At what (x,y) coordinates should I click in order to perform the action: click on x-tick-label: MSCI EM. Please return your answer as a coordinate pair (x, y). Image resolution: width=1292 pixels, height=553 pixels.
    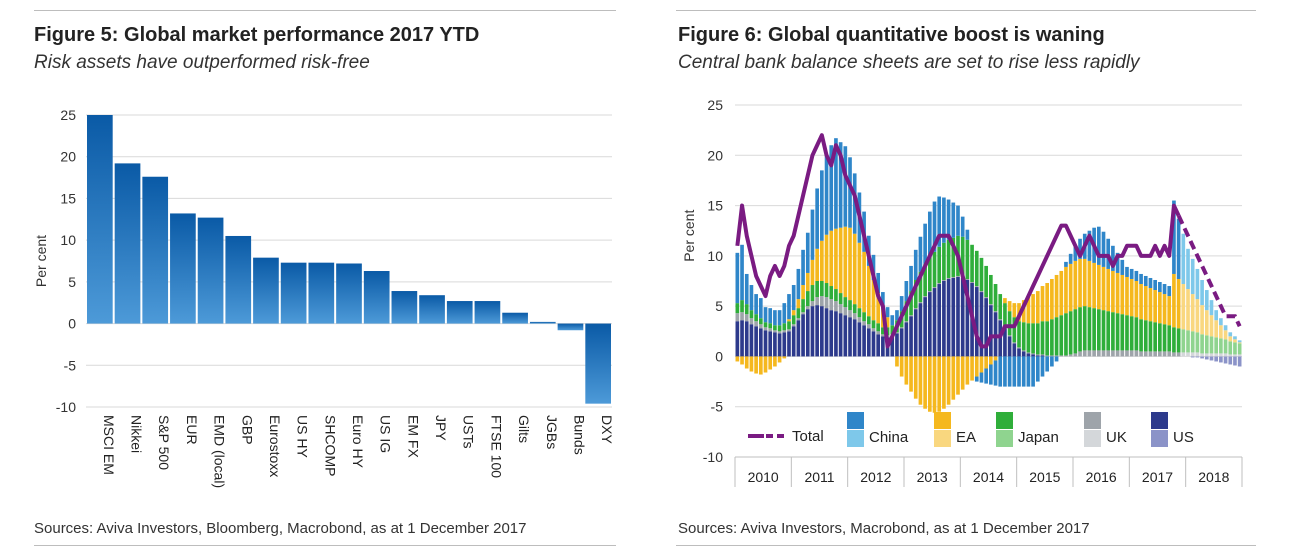
    Looking at the image, I should click on (109, 445).